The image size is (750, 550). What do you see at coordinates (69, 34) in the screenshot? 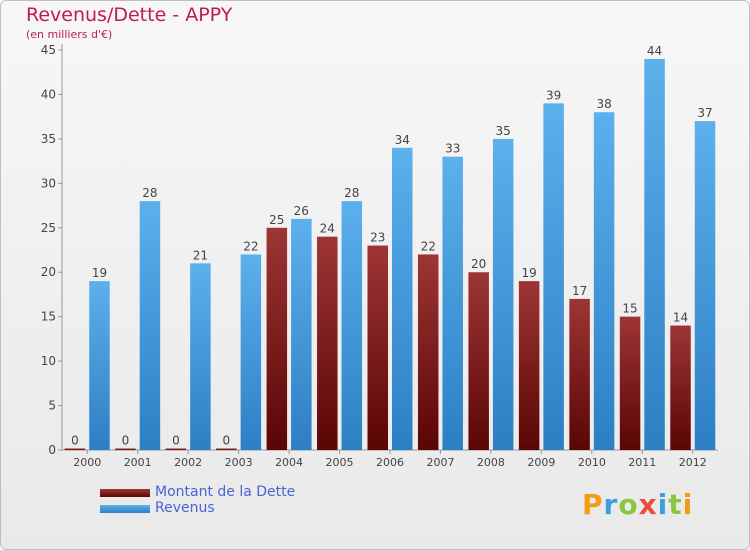
I see `chart-subtitle: (en milliers d'€)` at bounding box center [69, 34].